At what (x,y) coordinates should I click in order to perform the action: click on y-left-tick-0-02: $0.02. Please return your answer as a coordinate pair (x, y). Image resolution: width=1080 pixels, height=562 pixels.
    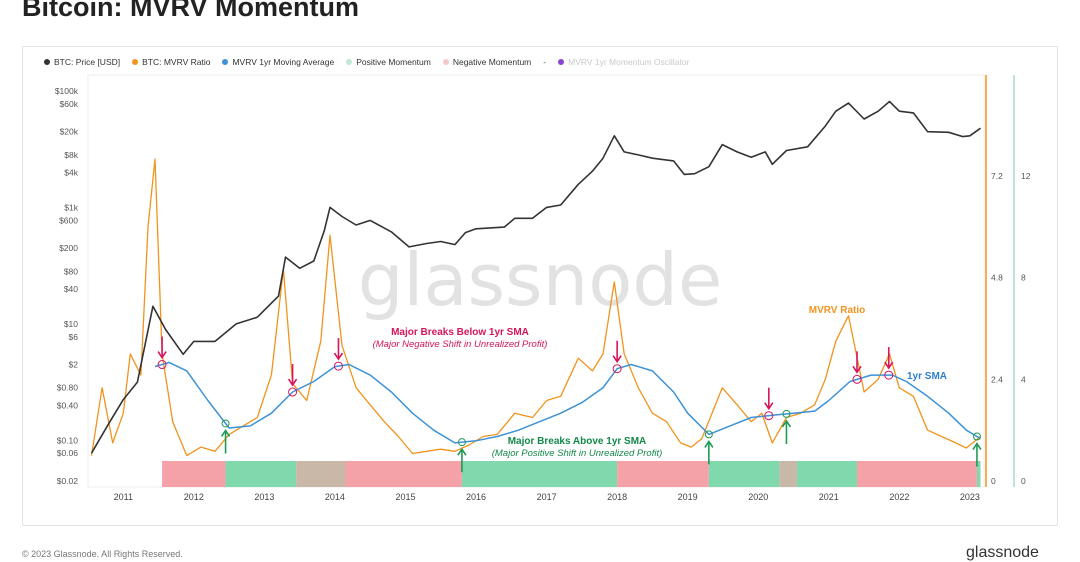
    Looking at the image, I should click on (68, 481).